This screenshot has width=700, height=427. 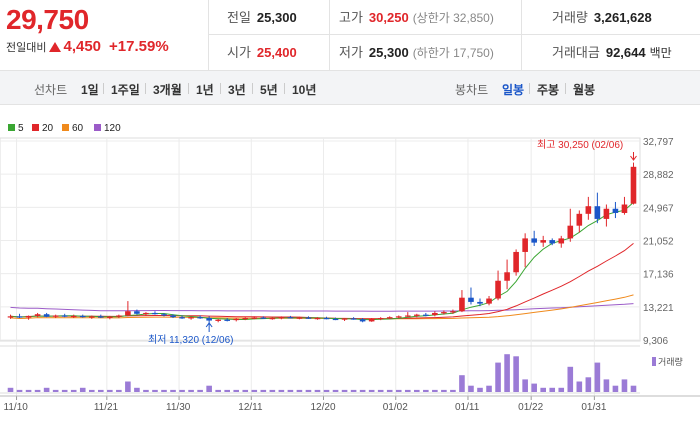 I want to click on quote-col-volume: 거래량 3,261,628 거래대금 92,644 백만, so click(x=611, y=35).